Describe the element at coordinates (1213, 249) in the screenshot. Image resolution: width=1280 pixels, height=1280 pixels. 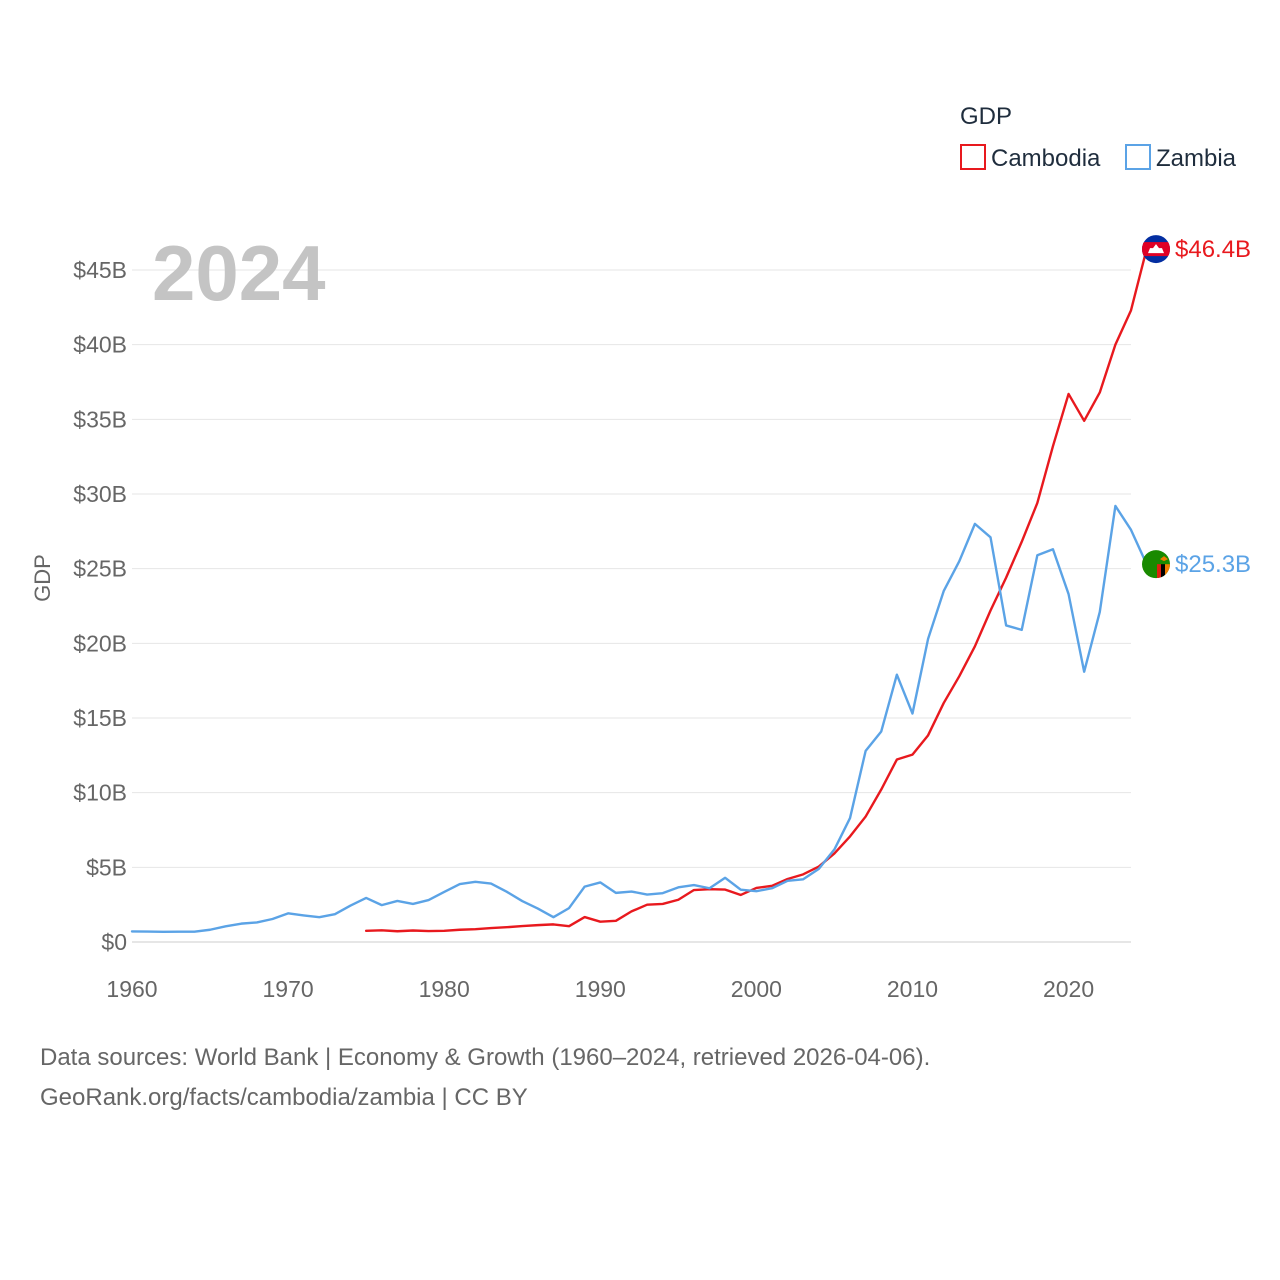
I see `end-value-label-cambodia: $46.4B` at that location.